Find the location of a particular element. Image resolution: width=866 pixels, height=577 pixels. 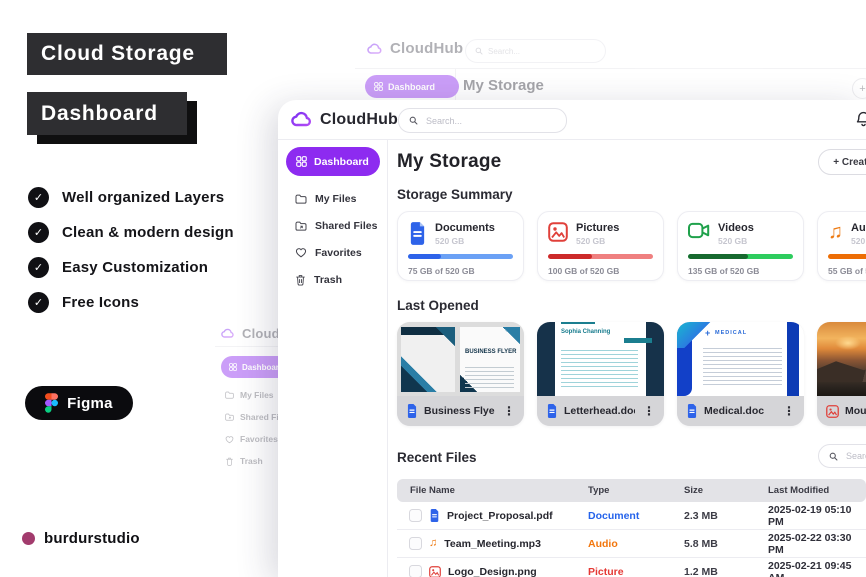

file-card-letterhead: Sophia Channing Letterhead.doc ⋮ is located at coordinates (600, 374).